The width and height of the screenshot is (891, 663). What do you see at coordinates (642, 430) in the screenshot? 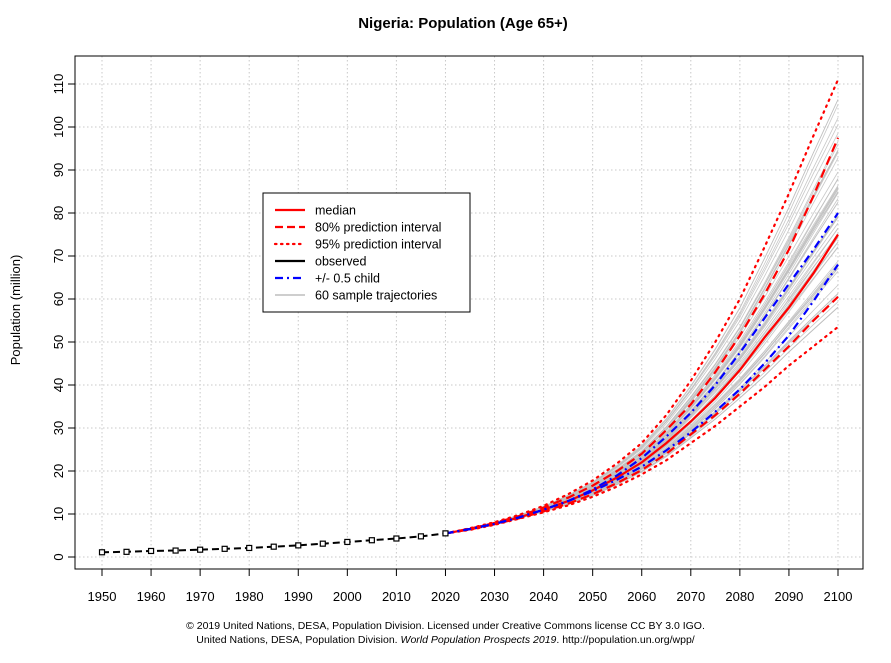
I see `pi95-lower-line` at bounding box center [642, 430].